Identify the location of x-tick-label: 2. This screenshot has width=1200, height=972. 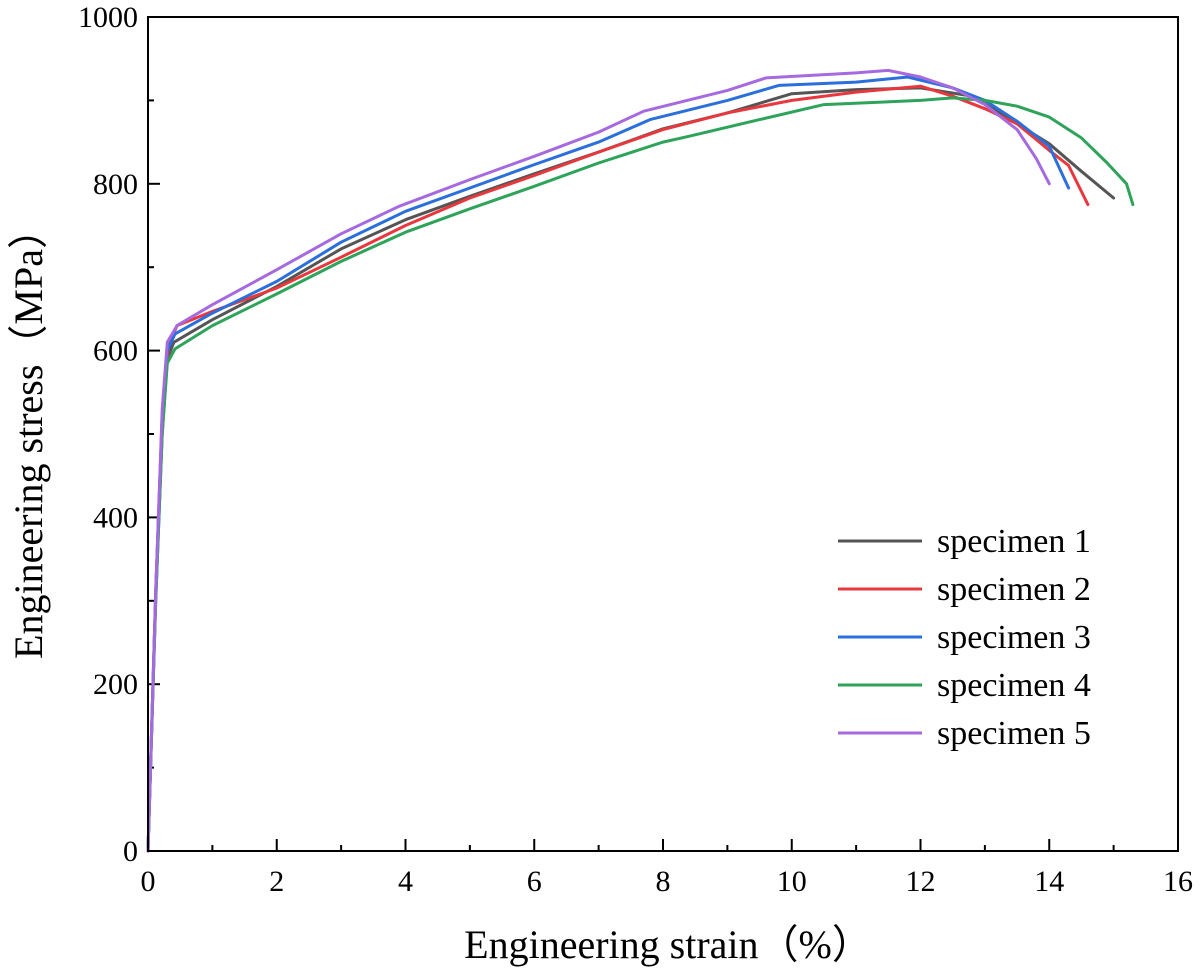
(276, 881).